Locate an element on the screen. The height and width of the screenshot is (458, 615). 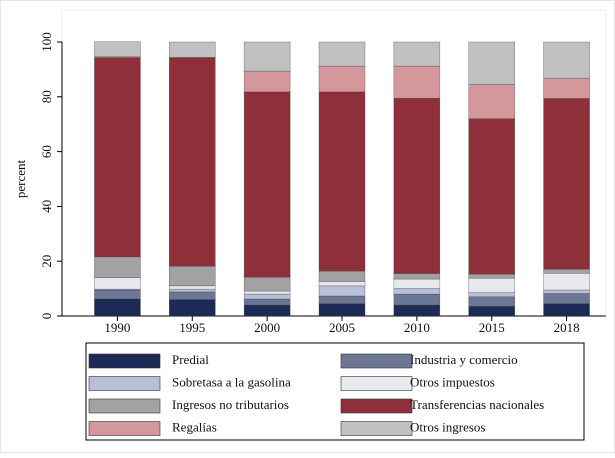
legend-label: Industria y comercio is located at coordinates (464, 359).